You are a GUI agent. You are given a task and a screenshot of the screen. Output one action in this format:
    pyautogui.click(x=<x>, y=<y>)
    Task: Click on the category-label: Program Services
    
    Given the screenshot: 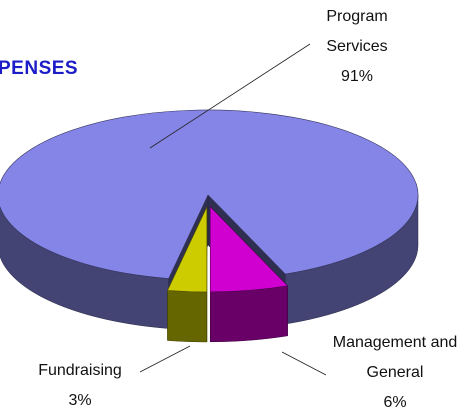 What is the action you would take?
    pyautogui.click(x=357, y=31)
    